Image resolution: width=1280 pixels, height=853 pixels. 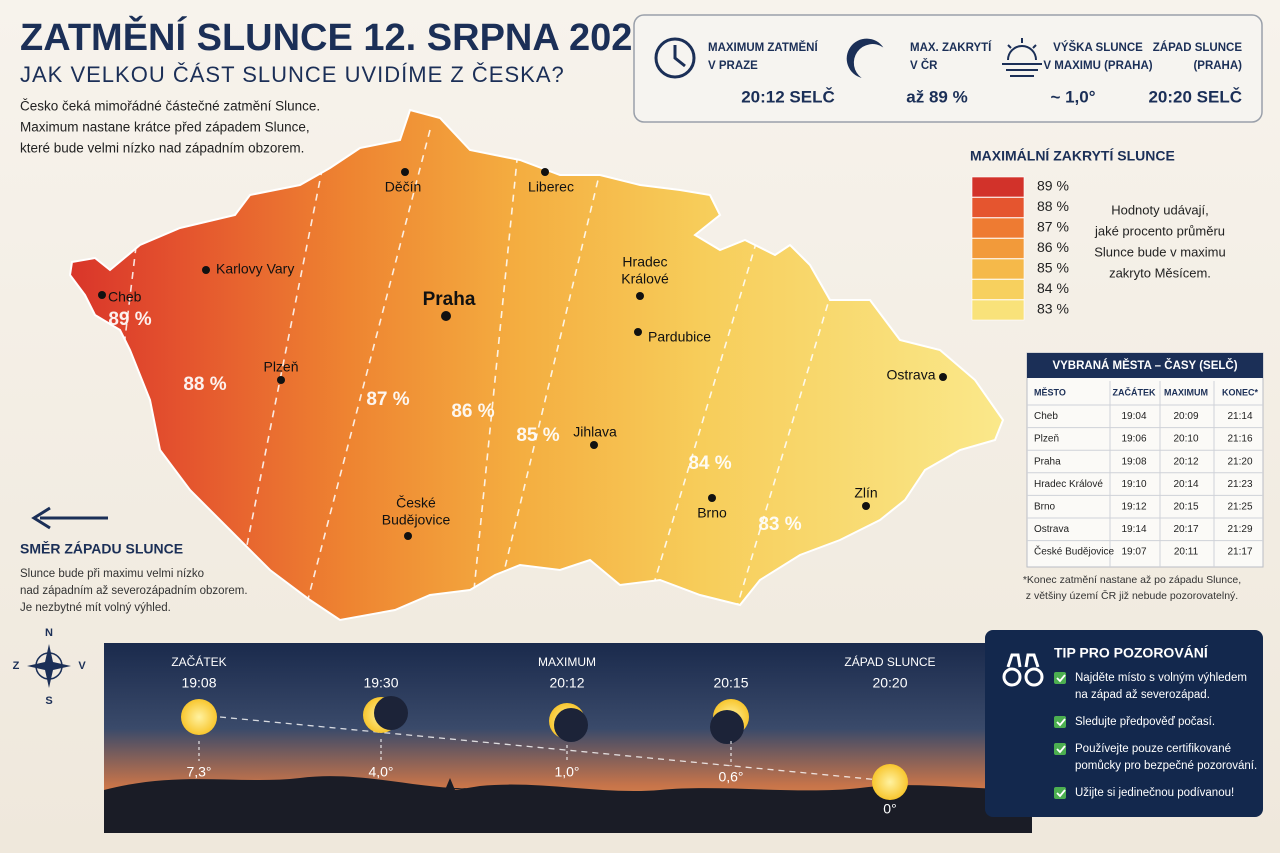 I want to click on table-cell: Praha, so click(x=1047, y=461).